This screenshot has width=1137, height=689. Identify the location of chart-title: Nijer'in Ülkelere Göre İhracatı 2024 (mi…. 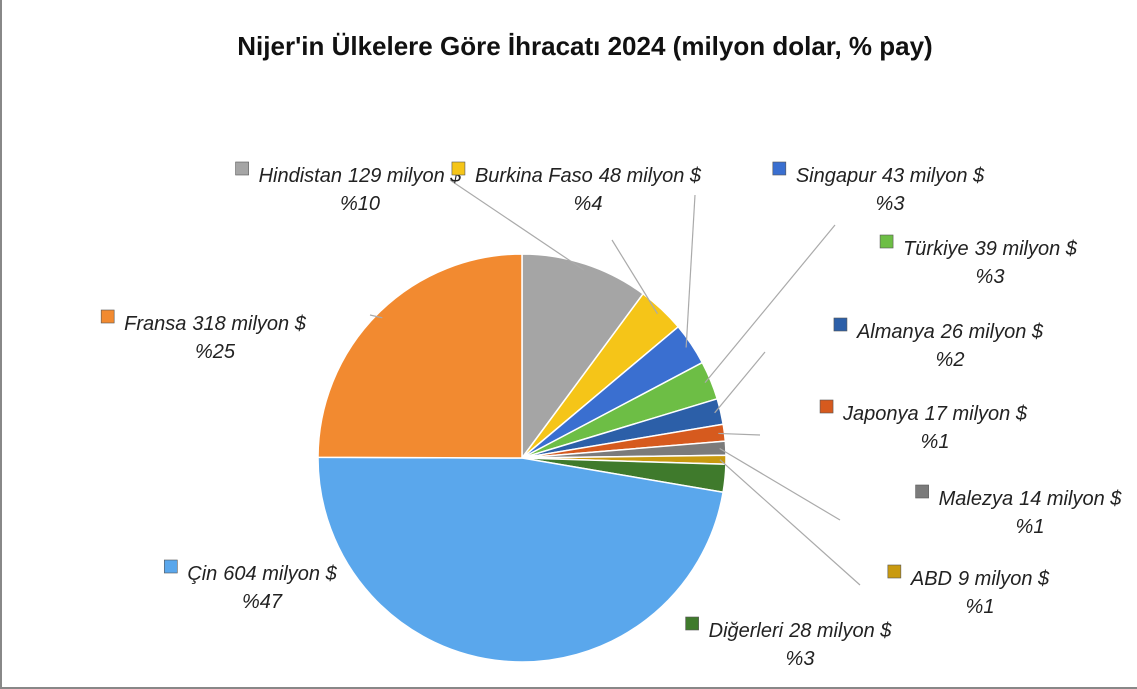
(584, 46).